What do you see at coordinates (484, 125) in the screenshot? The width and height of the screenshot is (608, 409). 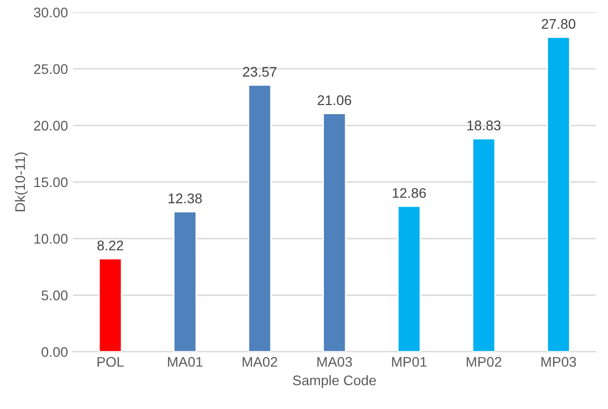 I see `data-label: 18.83` at bounding box center [484, 125].